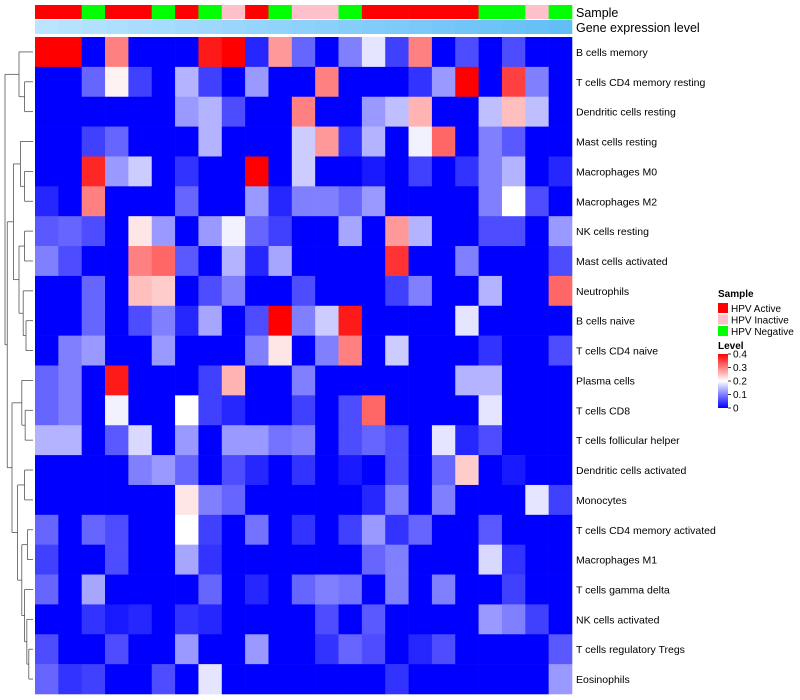  Describe the element at coordinates (605, 381) in the screenshot. I see `row-label: Plasma cells` at that location.